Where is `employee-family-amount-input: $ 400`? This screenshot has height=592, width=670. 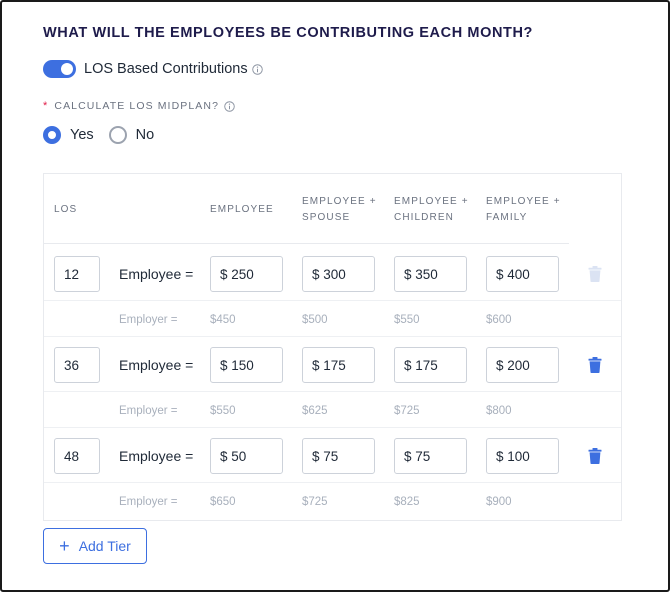 employee-family-amount-input: $ 400 is located at coordinates (522, 274).